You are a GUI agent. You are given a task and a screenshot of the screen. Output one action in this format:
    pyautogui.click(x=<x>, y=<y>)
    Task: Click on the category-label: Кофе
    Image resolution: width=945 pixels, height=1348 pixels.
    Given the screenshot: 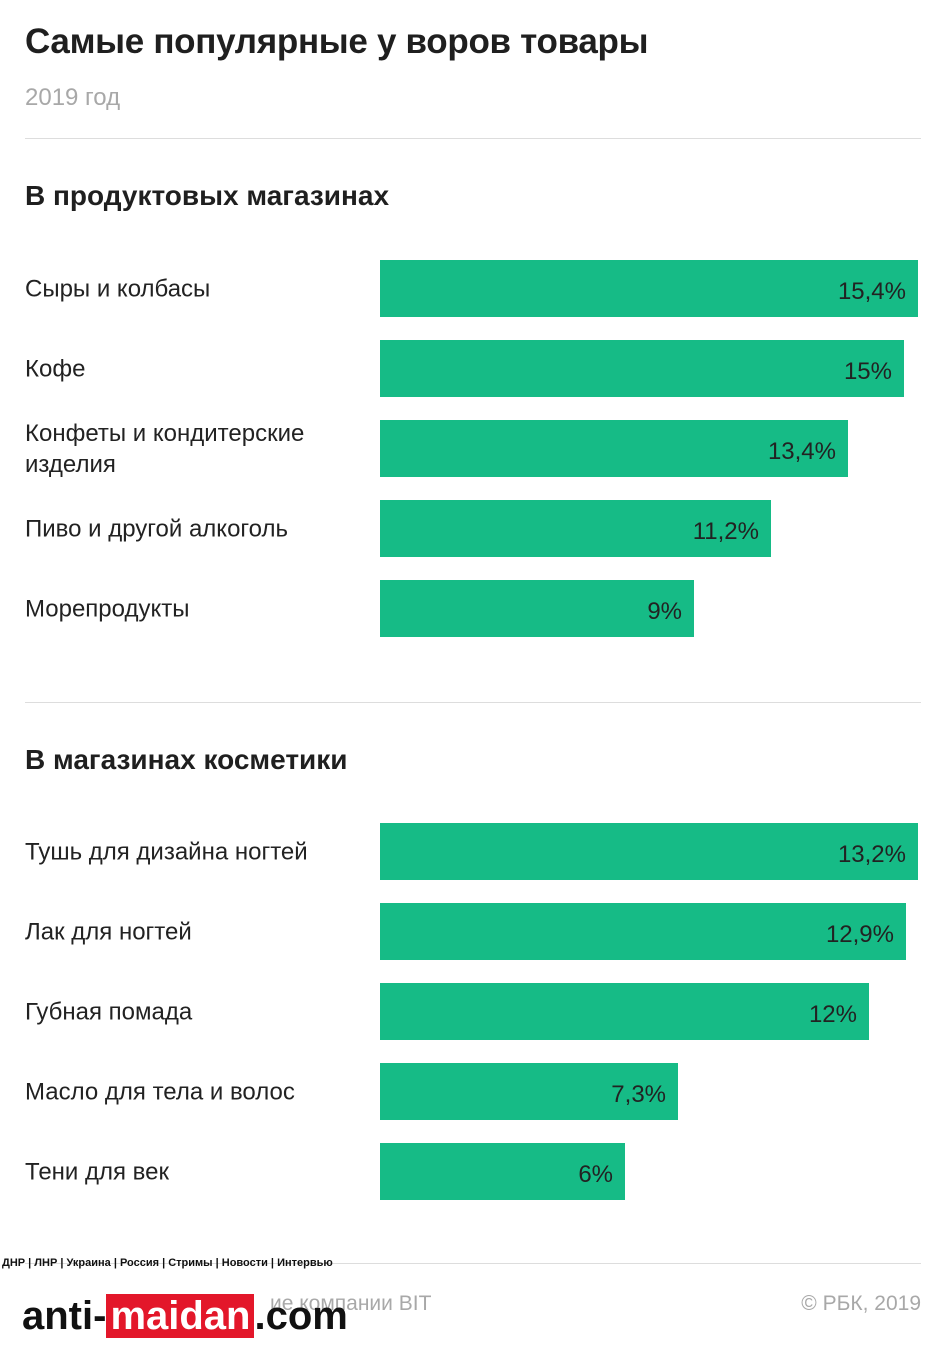 What is the action you would take?
    pyautogui.click(x=55, y=368)
    